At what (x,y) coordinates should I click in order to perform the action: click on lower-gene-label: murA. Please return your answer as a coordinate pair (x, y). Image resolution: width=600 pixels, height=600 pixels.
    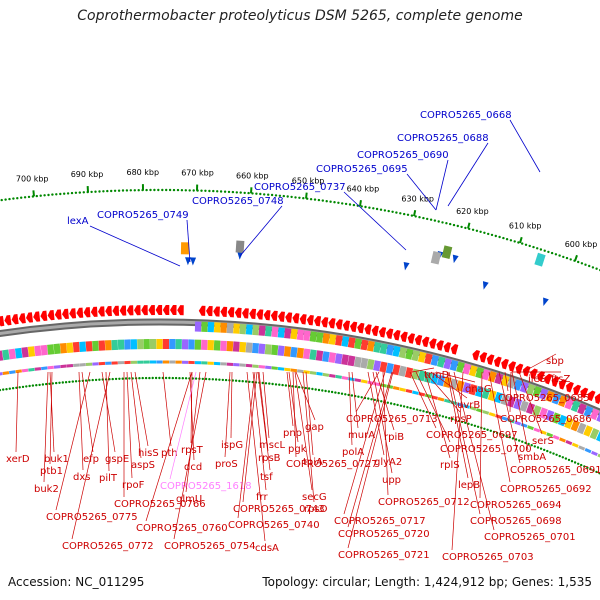
    Looking at the image, I should click on (361, 435).